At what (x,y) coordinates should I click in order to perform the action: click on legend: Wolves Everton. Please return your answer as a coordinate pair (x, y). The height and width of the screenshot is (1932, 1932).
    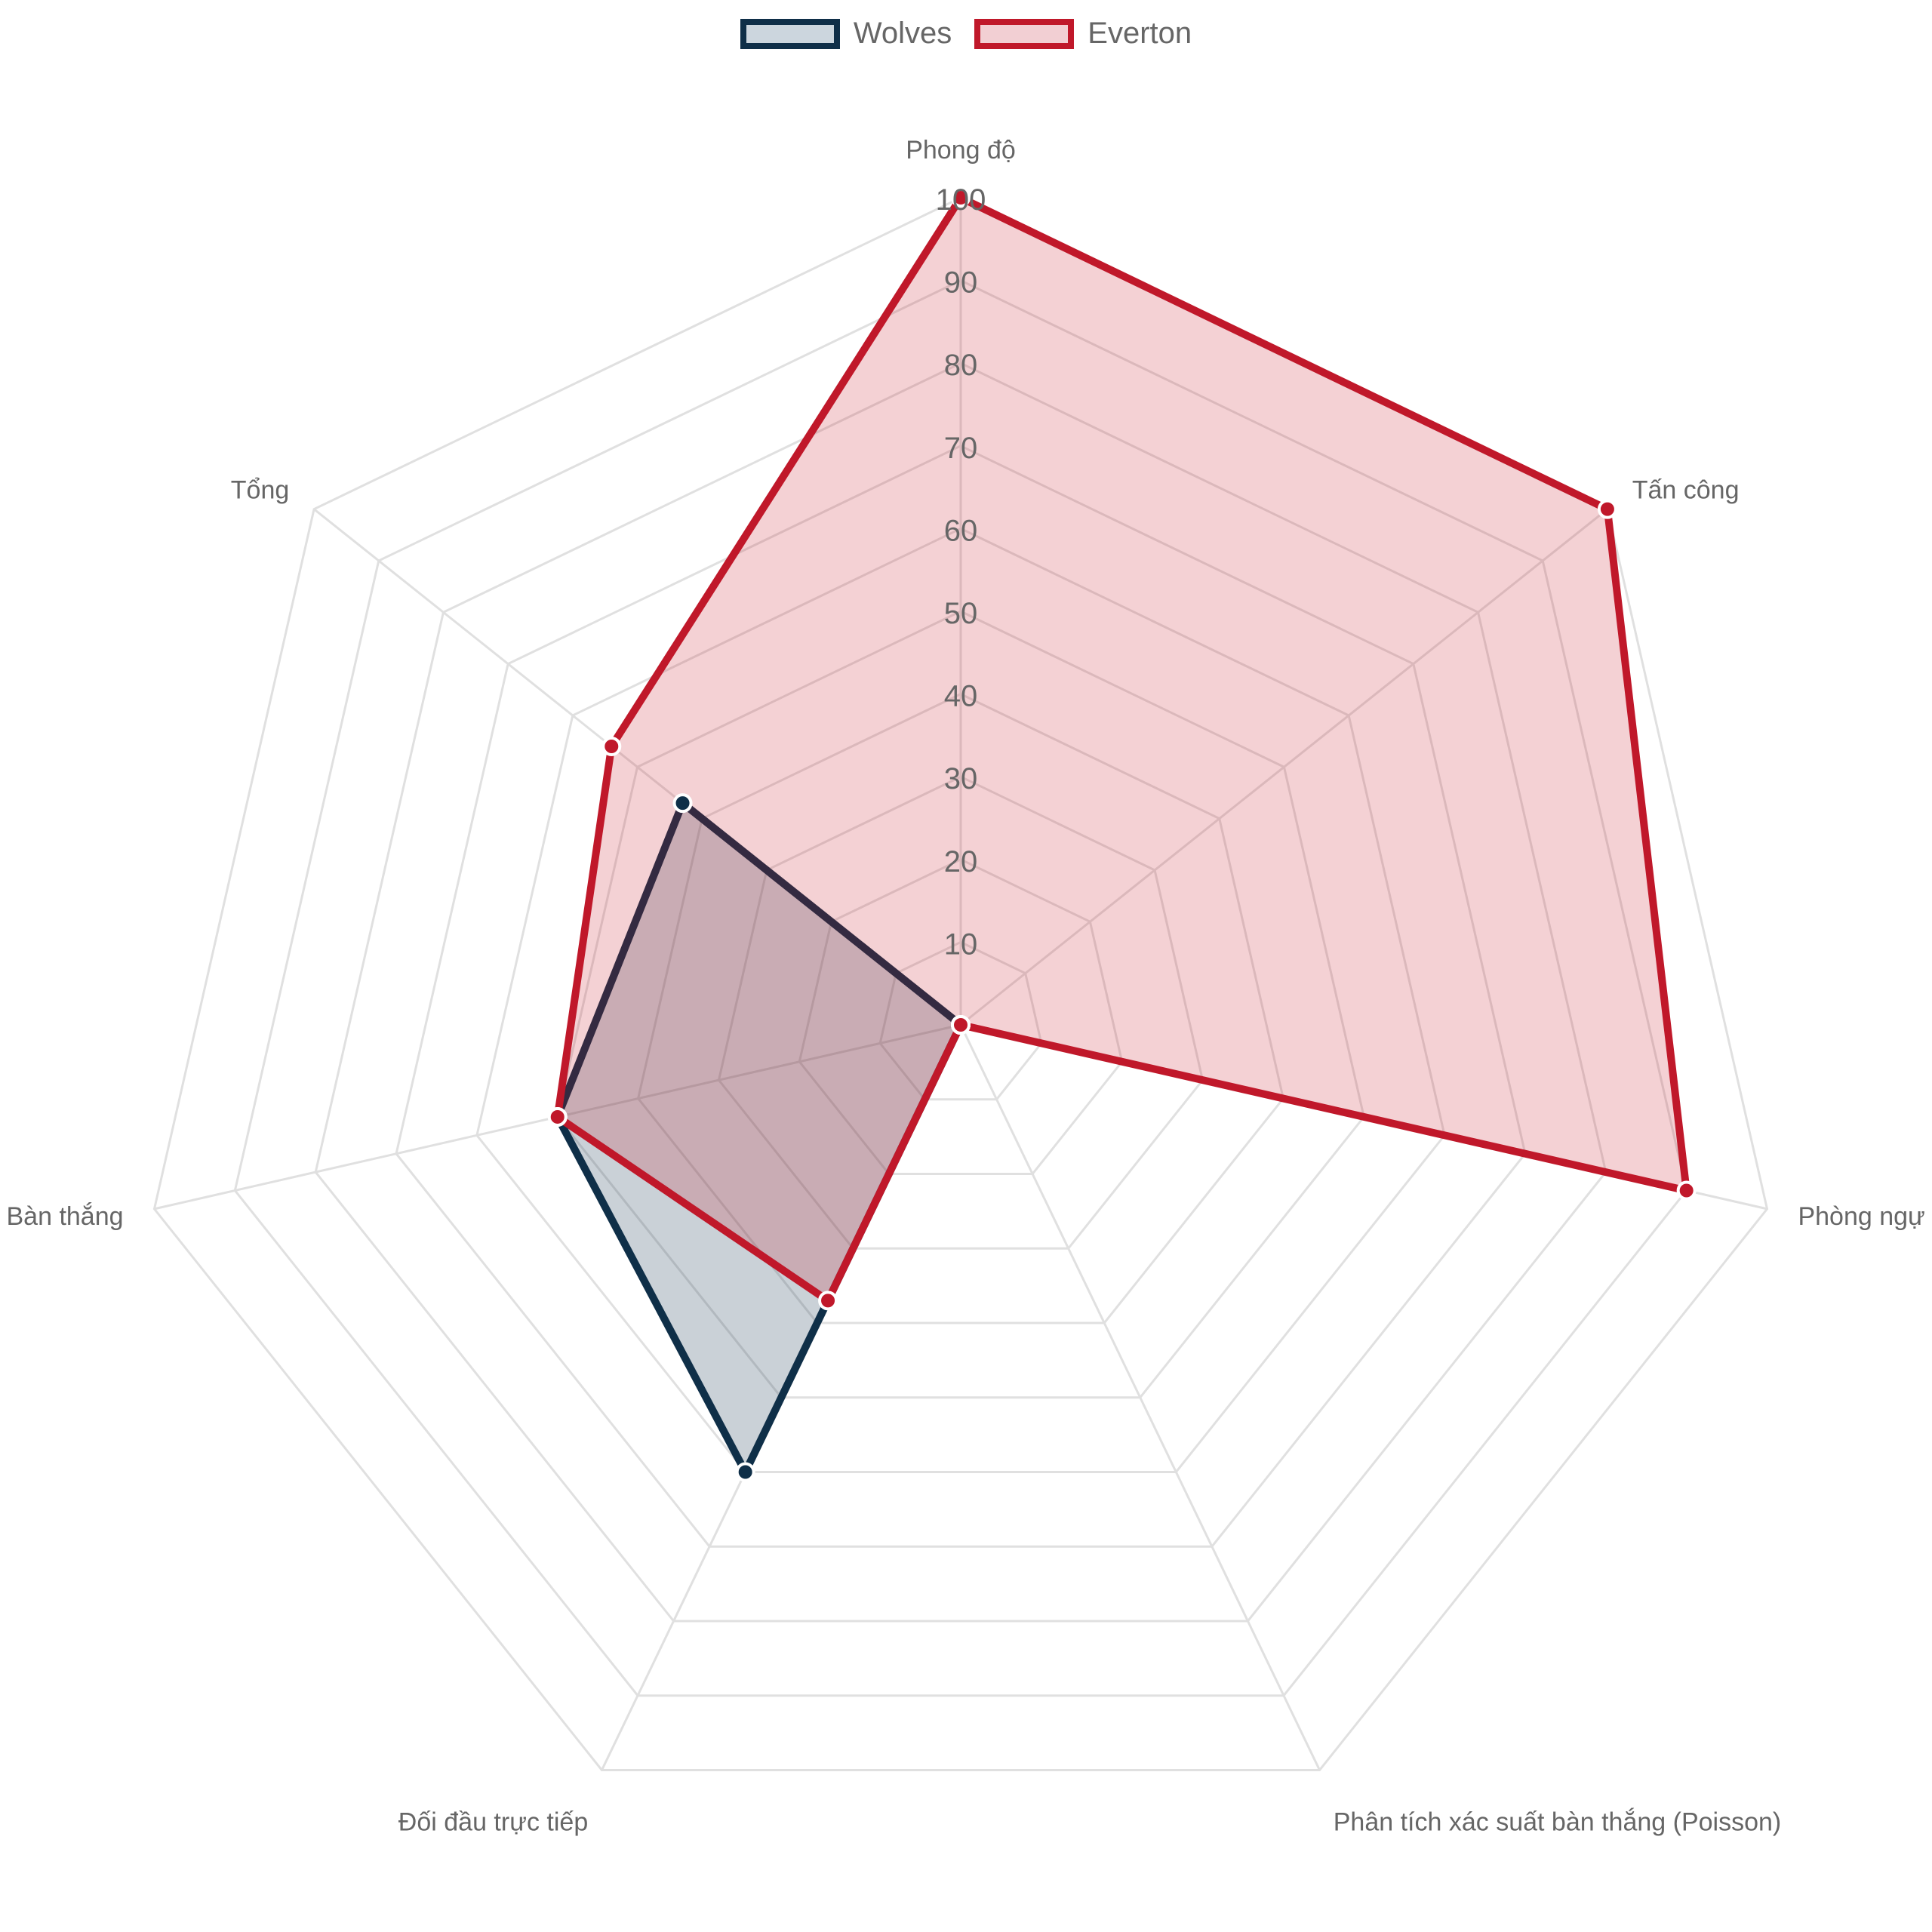
    Looking at the image, I should click on (966, 34).